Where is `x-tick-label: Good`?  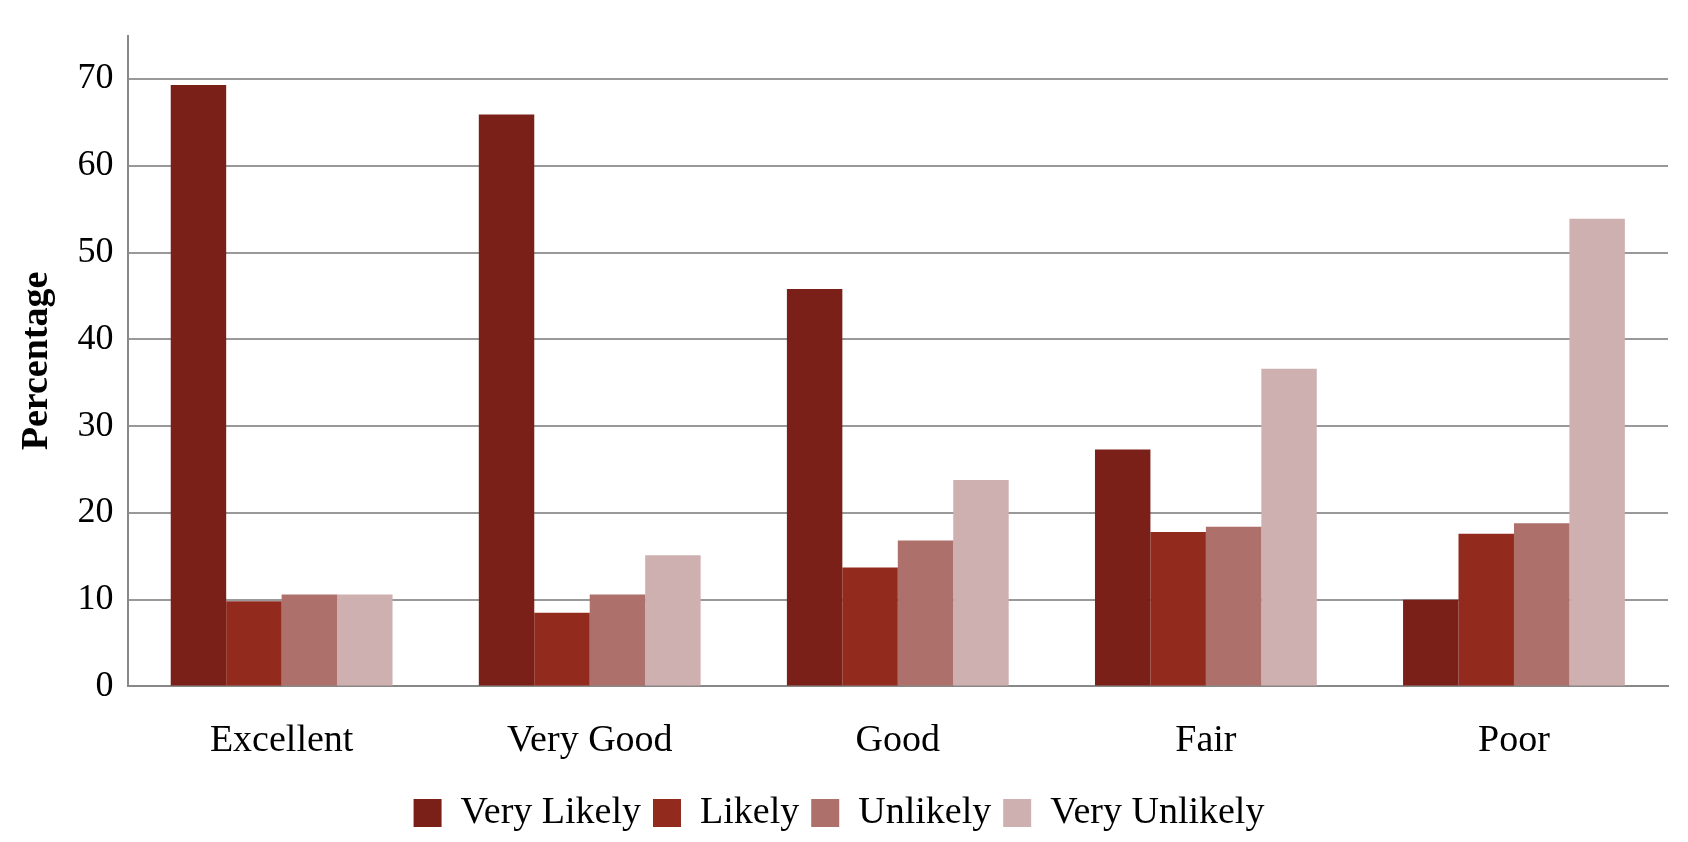
x-tick-label: Good is located at coordinates (898, 738).